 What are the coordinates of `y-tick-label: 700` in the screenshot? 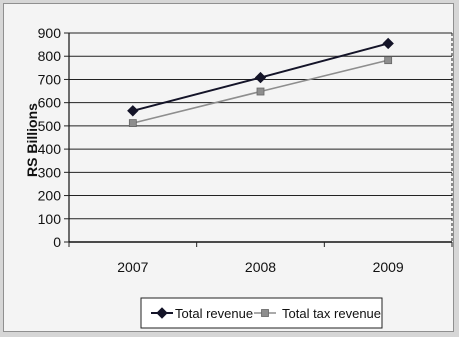 It's located at (50, 79).